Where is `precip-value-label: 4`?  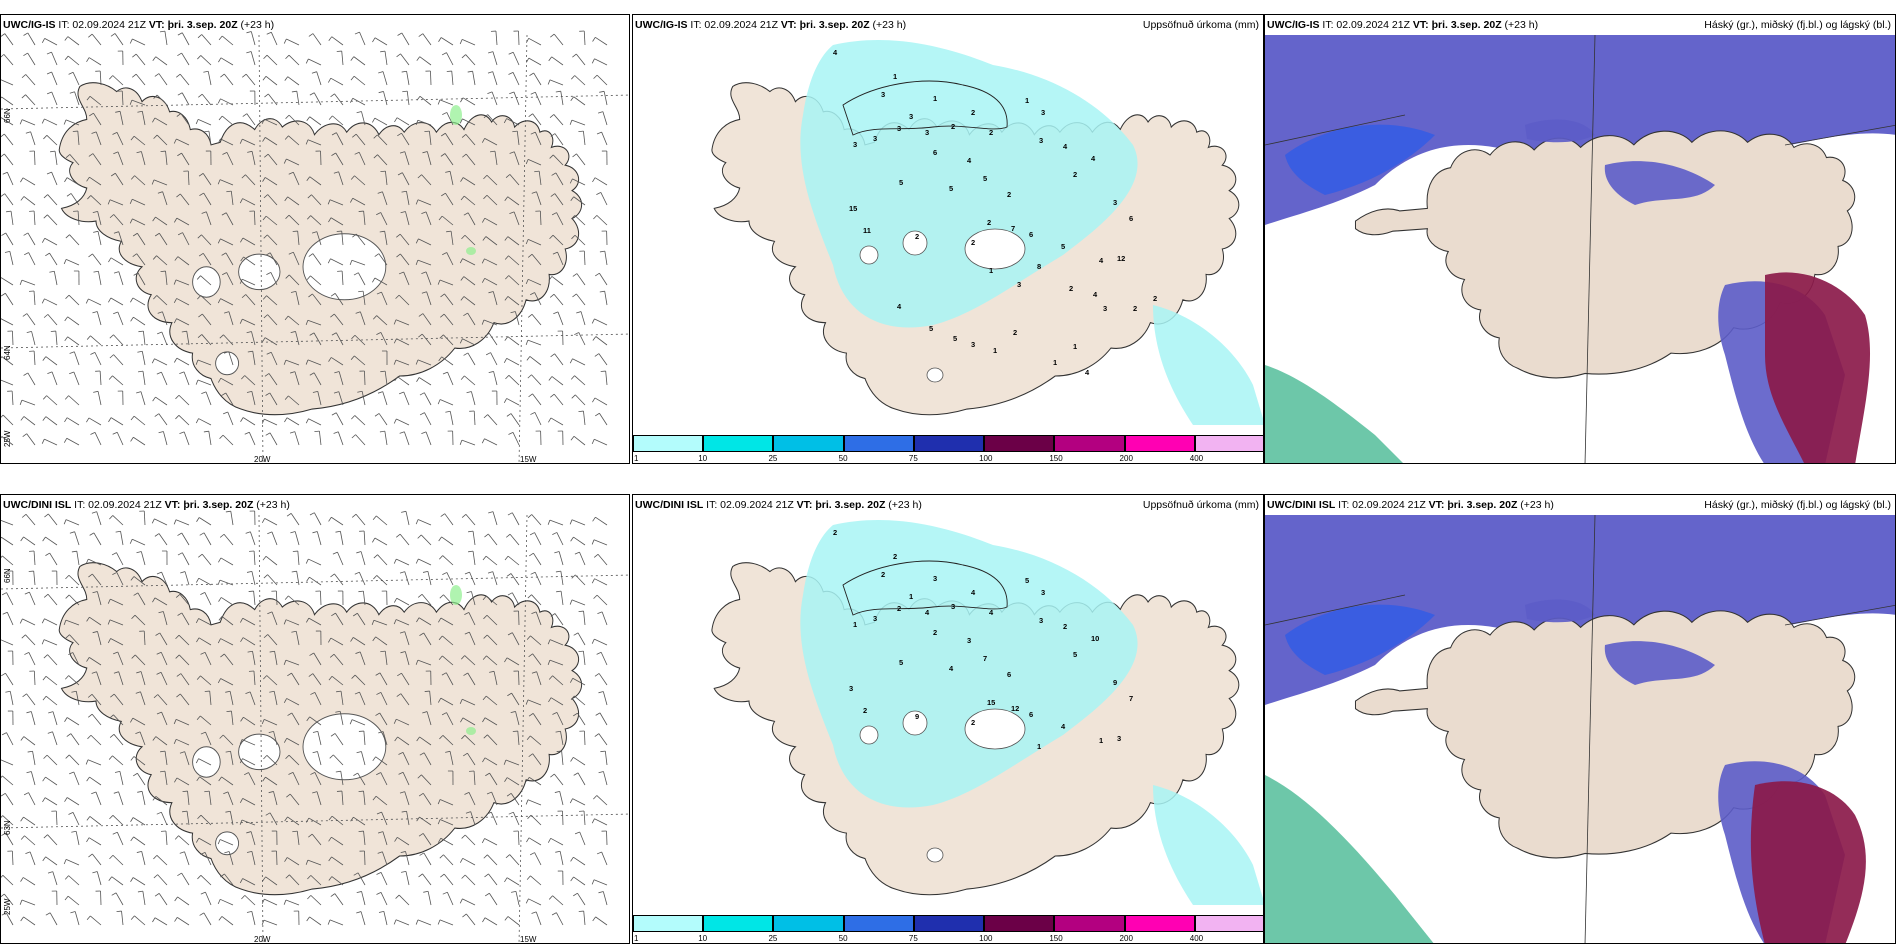 precip-value-label: 4 is located at coordinates (1087, 372).